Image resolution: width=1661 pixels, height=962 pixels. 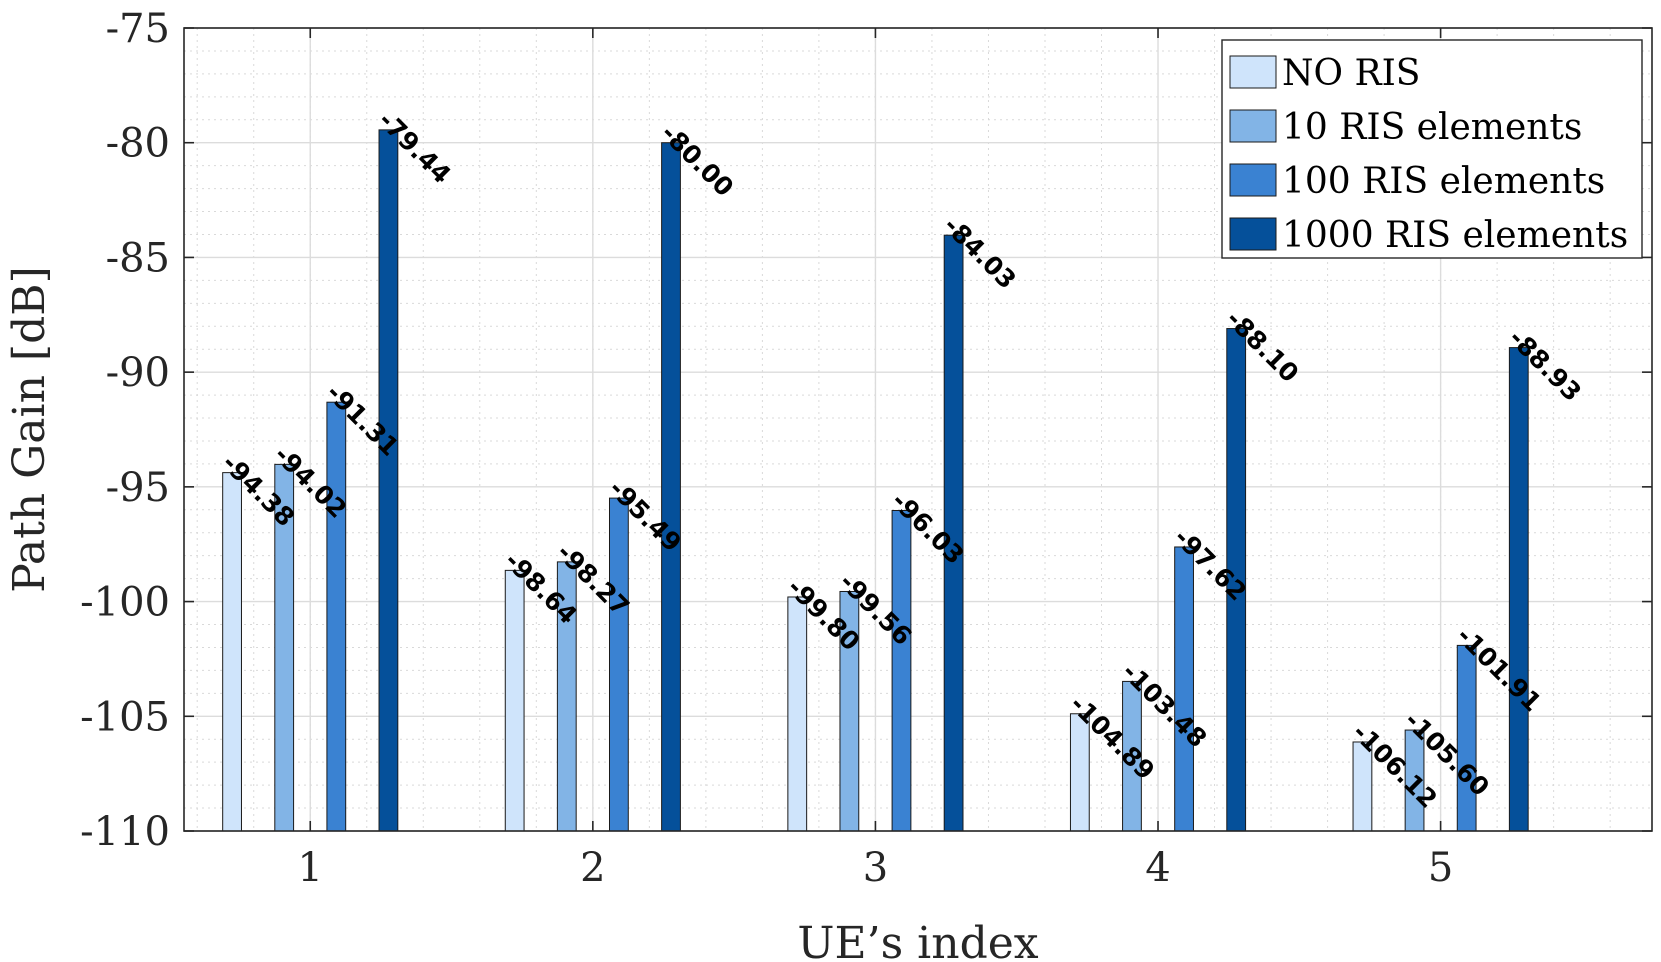 What do you see at coordinates (125, 832) in the screenshot?
I see `y-tick-label: -110` at bounding box center [125, 832].